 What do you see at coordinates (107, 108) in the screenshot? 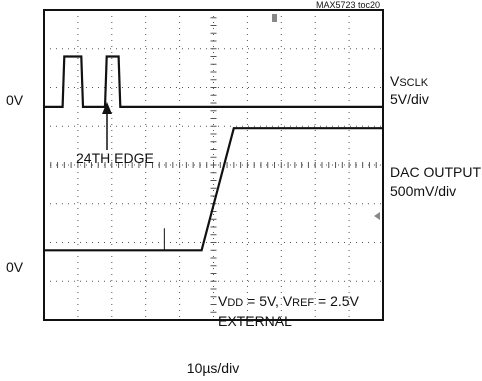
I see `annotation-arrowhead` at bounding box center [107, 108].